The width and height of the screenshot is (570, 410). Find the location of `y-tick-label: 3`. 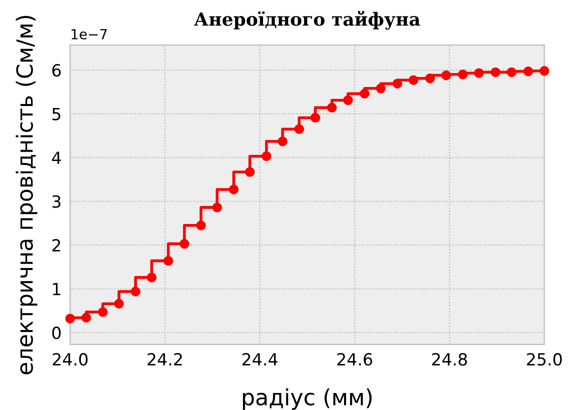

y-tick-label: 3 is located at coordinates (56, 201).